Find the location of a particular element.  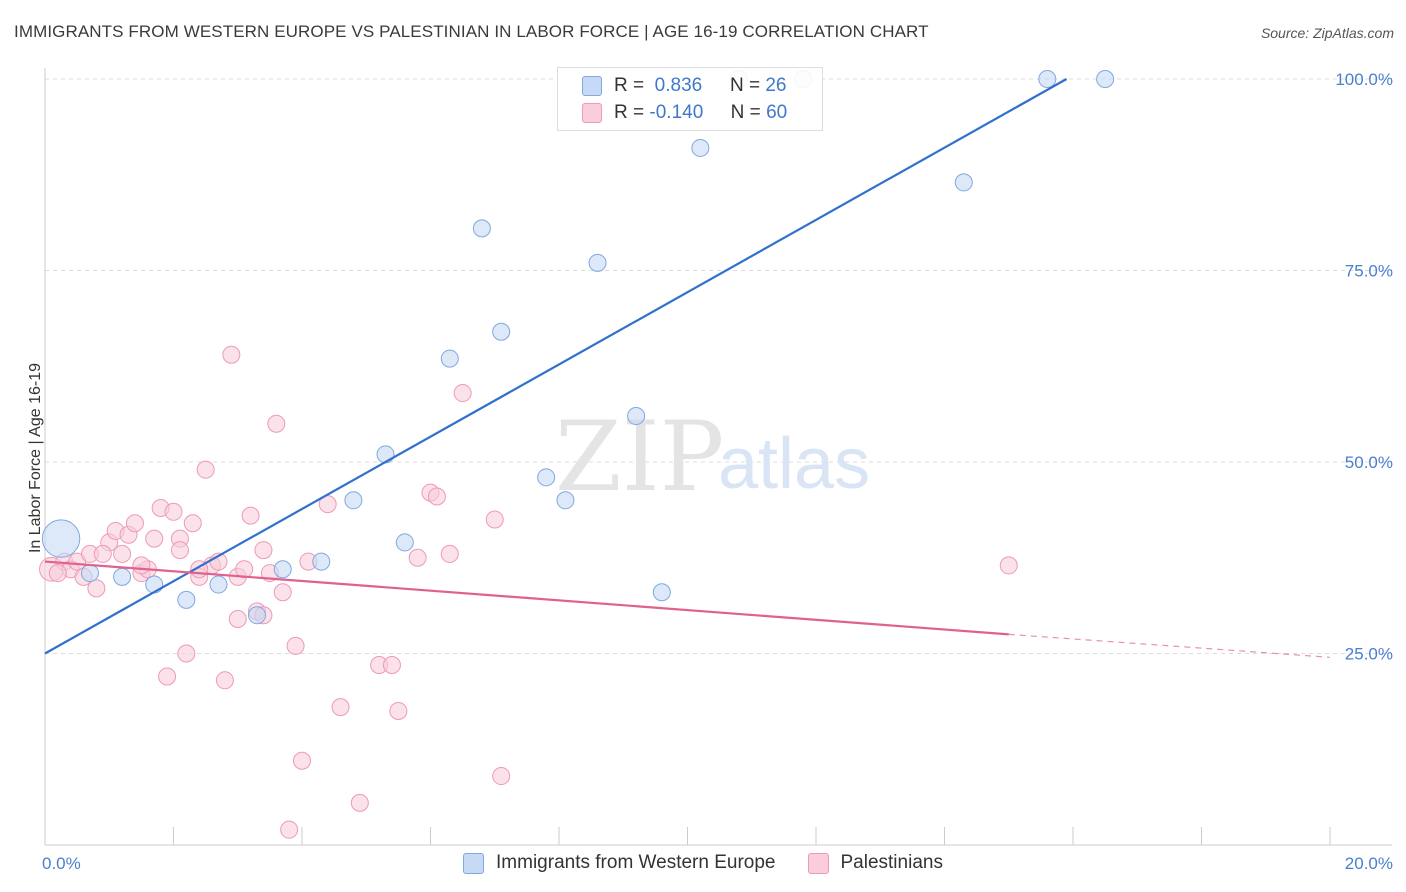

source-label: Source: ZipAtlas.com is located at coordinates (1327, 33).